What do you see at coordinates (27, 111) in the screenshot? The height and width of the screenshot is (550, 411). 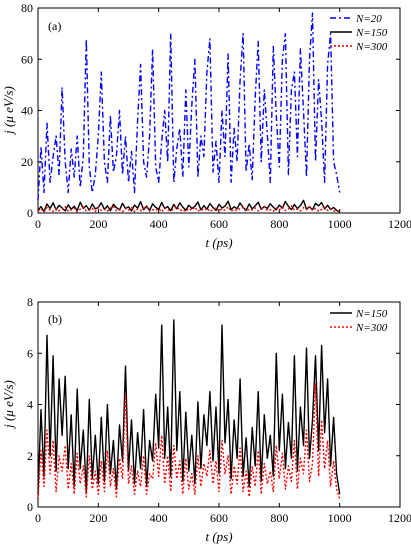 I see `y-tick-label: 40` at bounding box center [27, 111].